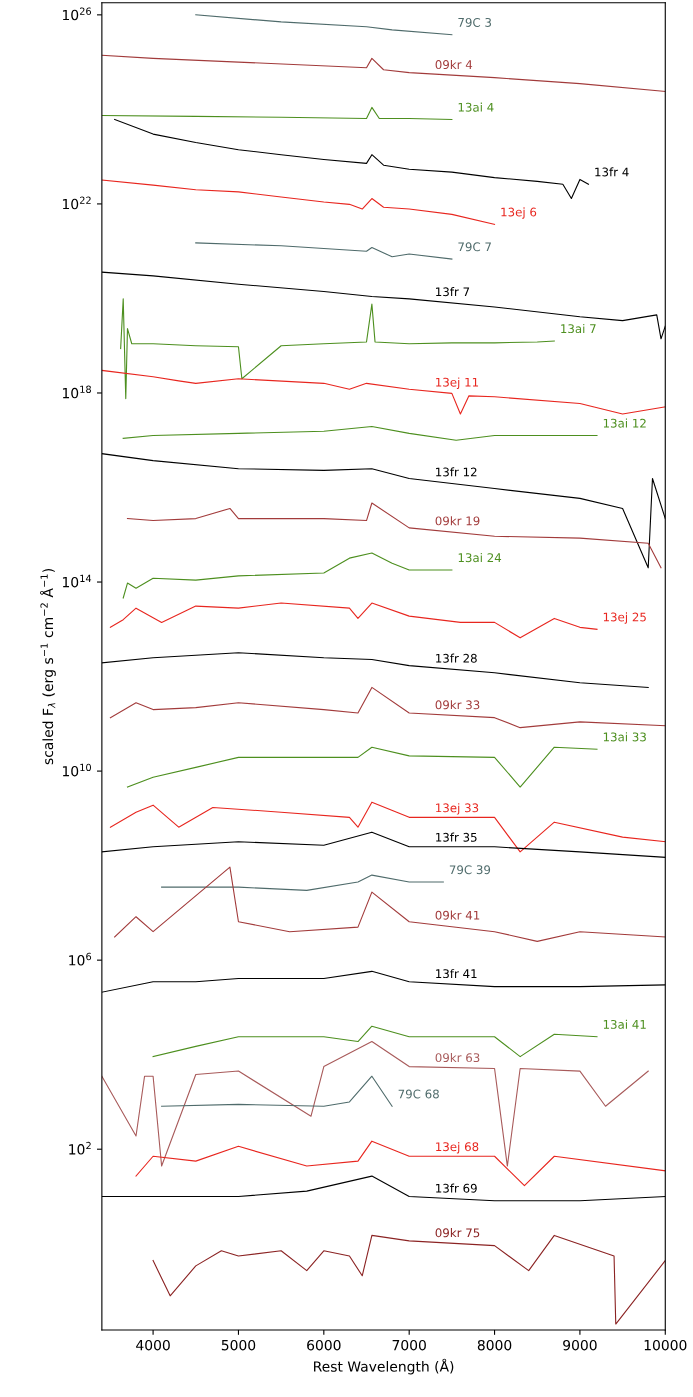 Image resolution: width=693 pixels, height=1397 pixels. What do you see at coordinates (456, 658) in the screenshot?
I see `series-label: 13fr 28` at bounding box center [456, 658].